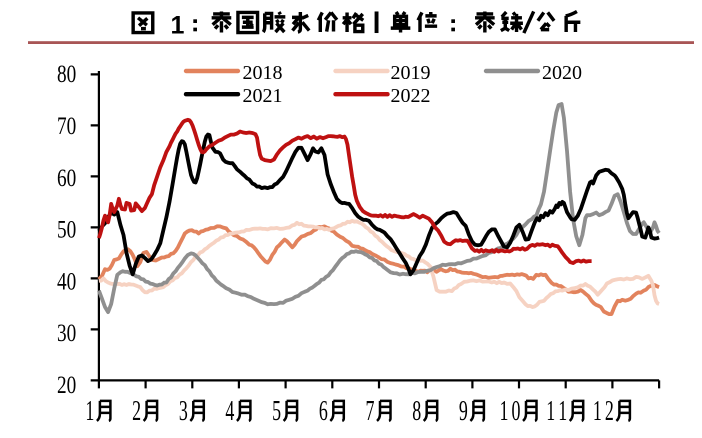  Describe the element at coordinates (183, 411) in the screenshot. I see `svg-text: 3` at that location.